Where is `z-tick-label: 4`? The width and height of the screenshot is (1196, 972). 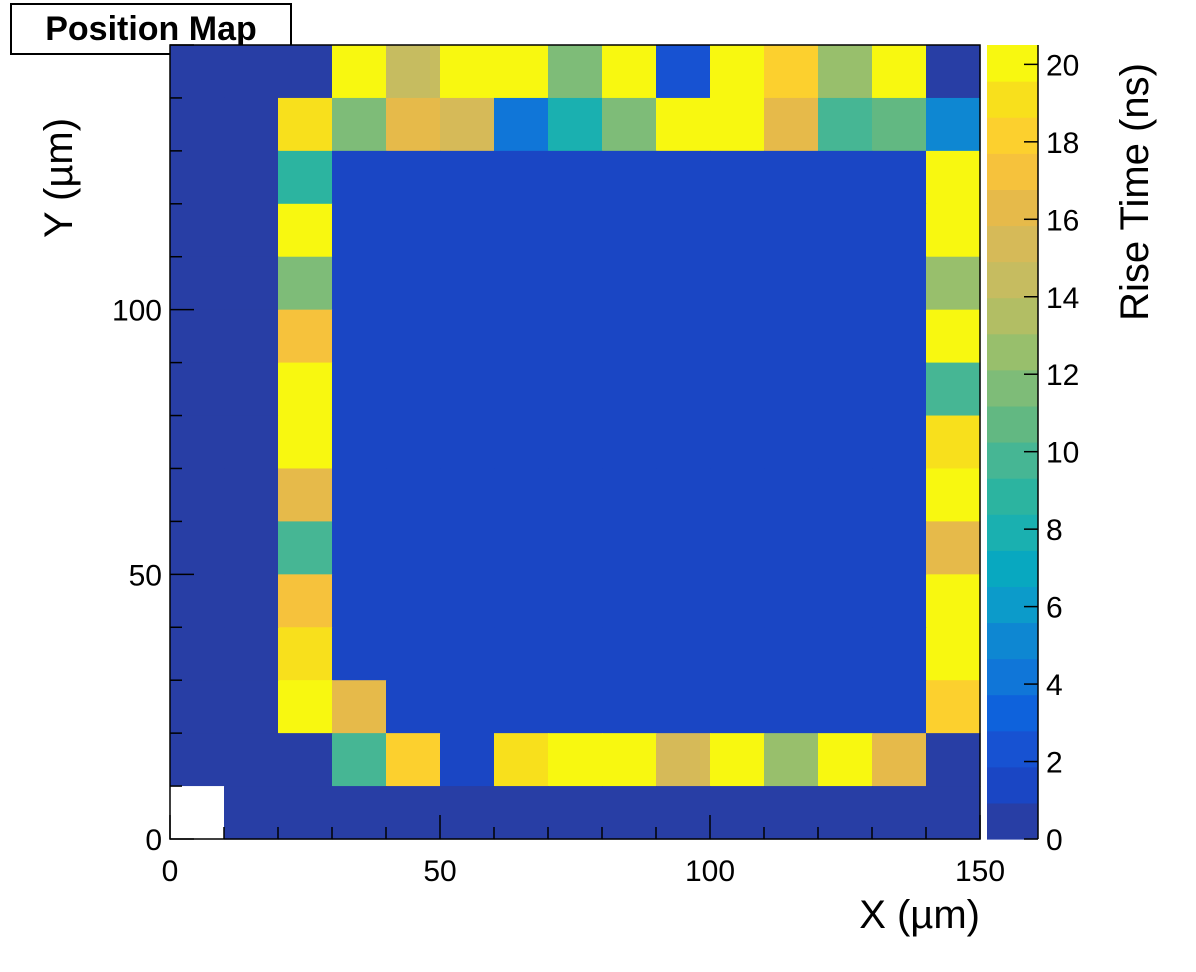
z-tick-label: 4 is located at coordinates (1054, 685).